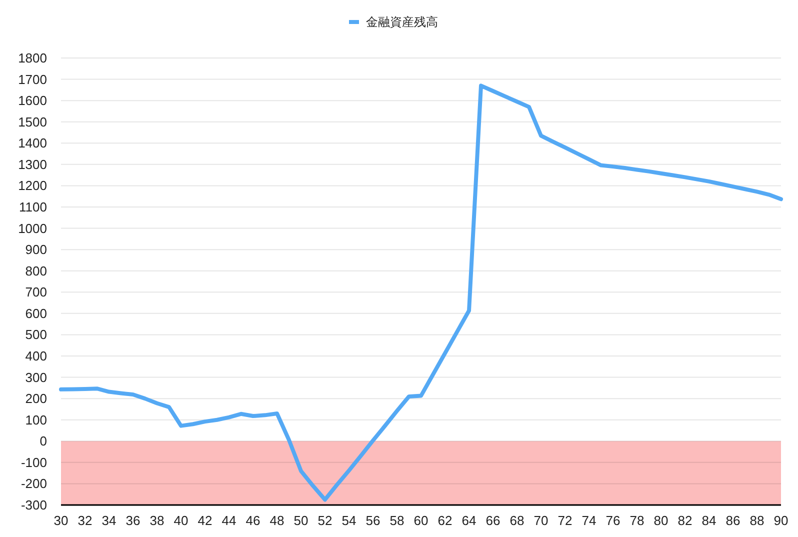 The width and height of the screenshot is (798, 537). What do you see at coordinates (325, 520) in the screenshot?
I see `x-tick-label: 52` at bounding box center [325, 520].